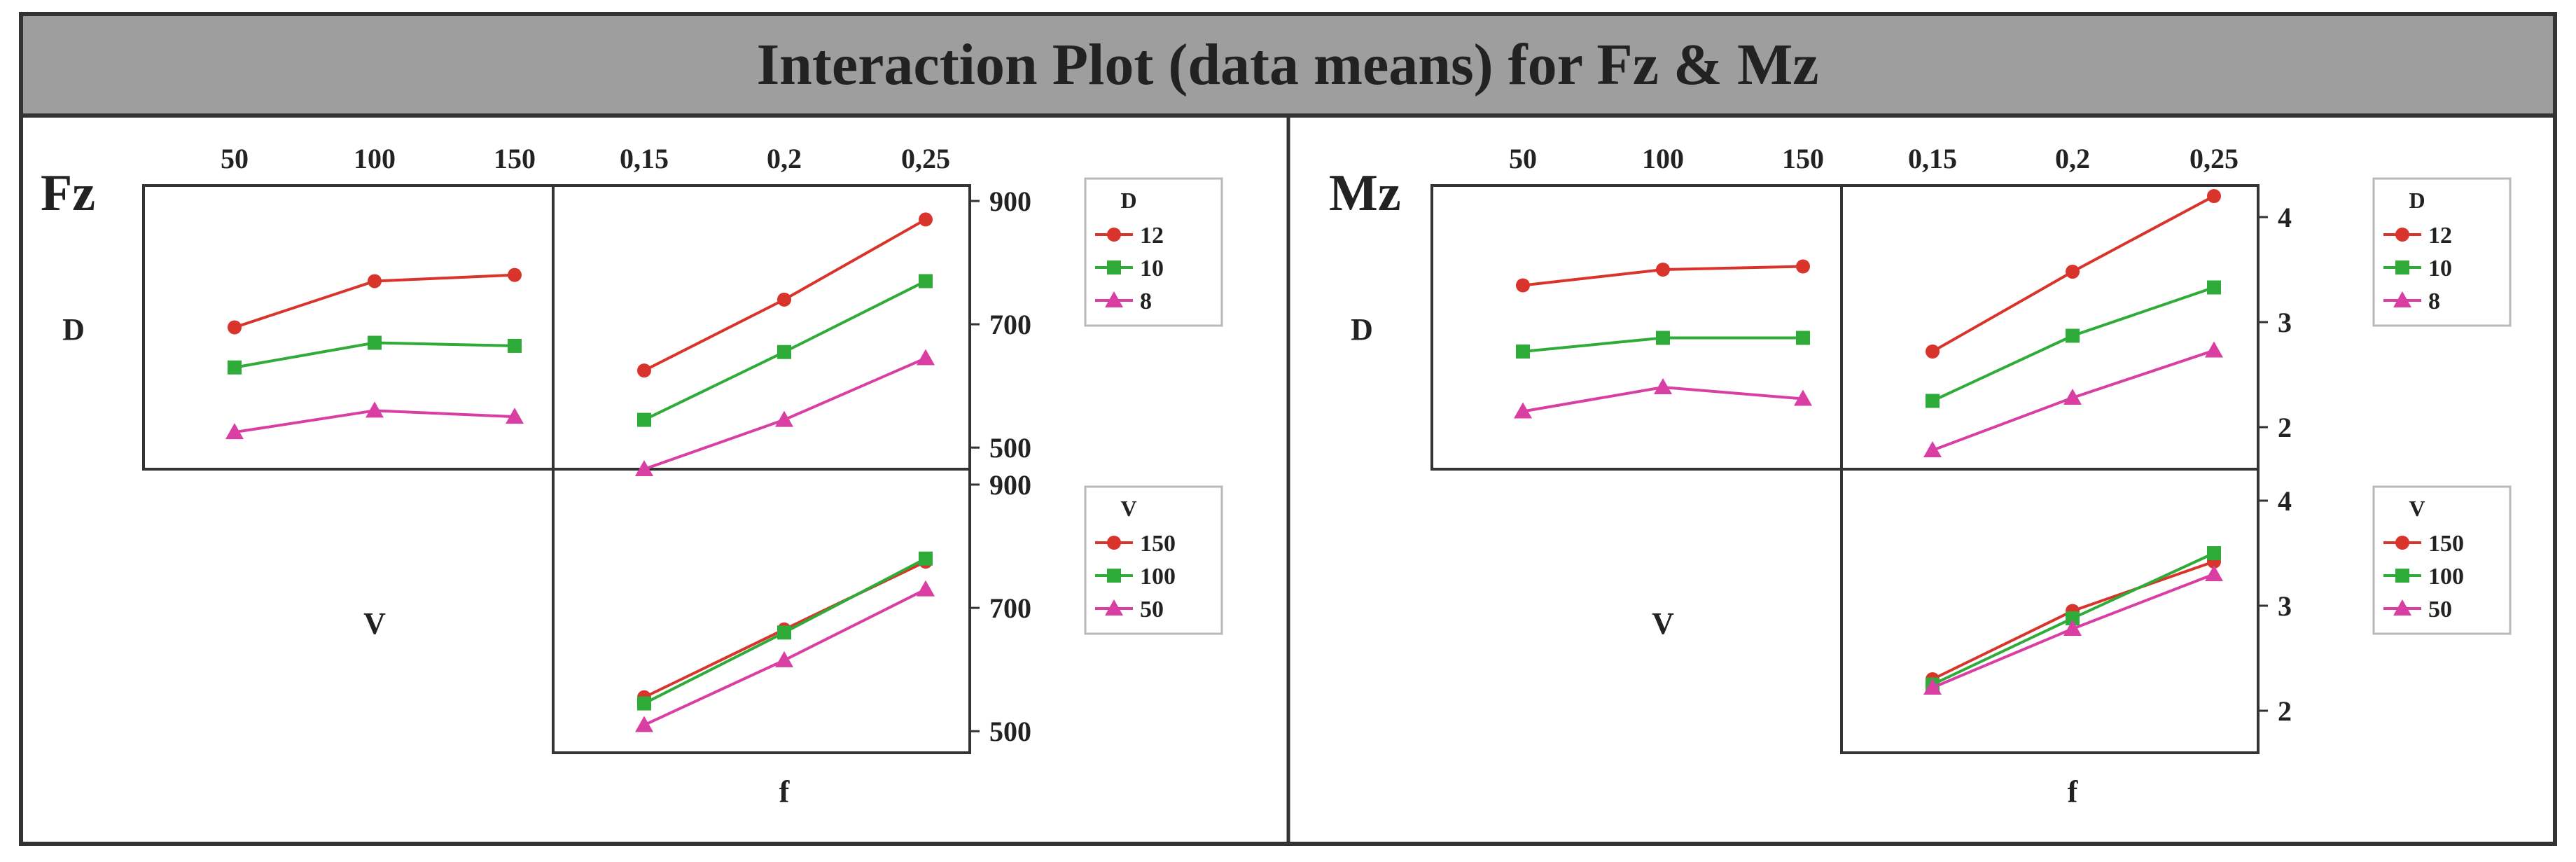 This screenshot has height=862, width=2576. I want to click on response-title: Fz, so click(68, 193).